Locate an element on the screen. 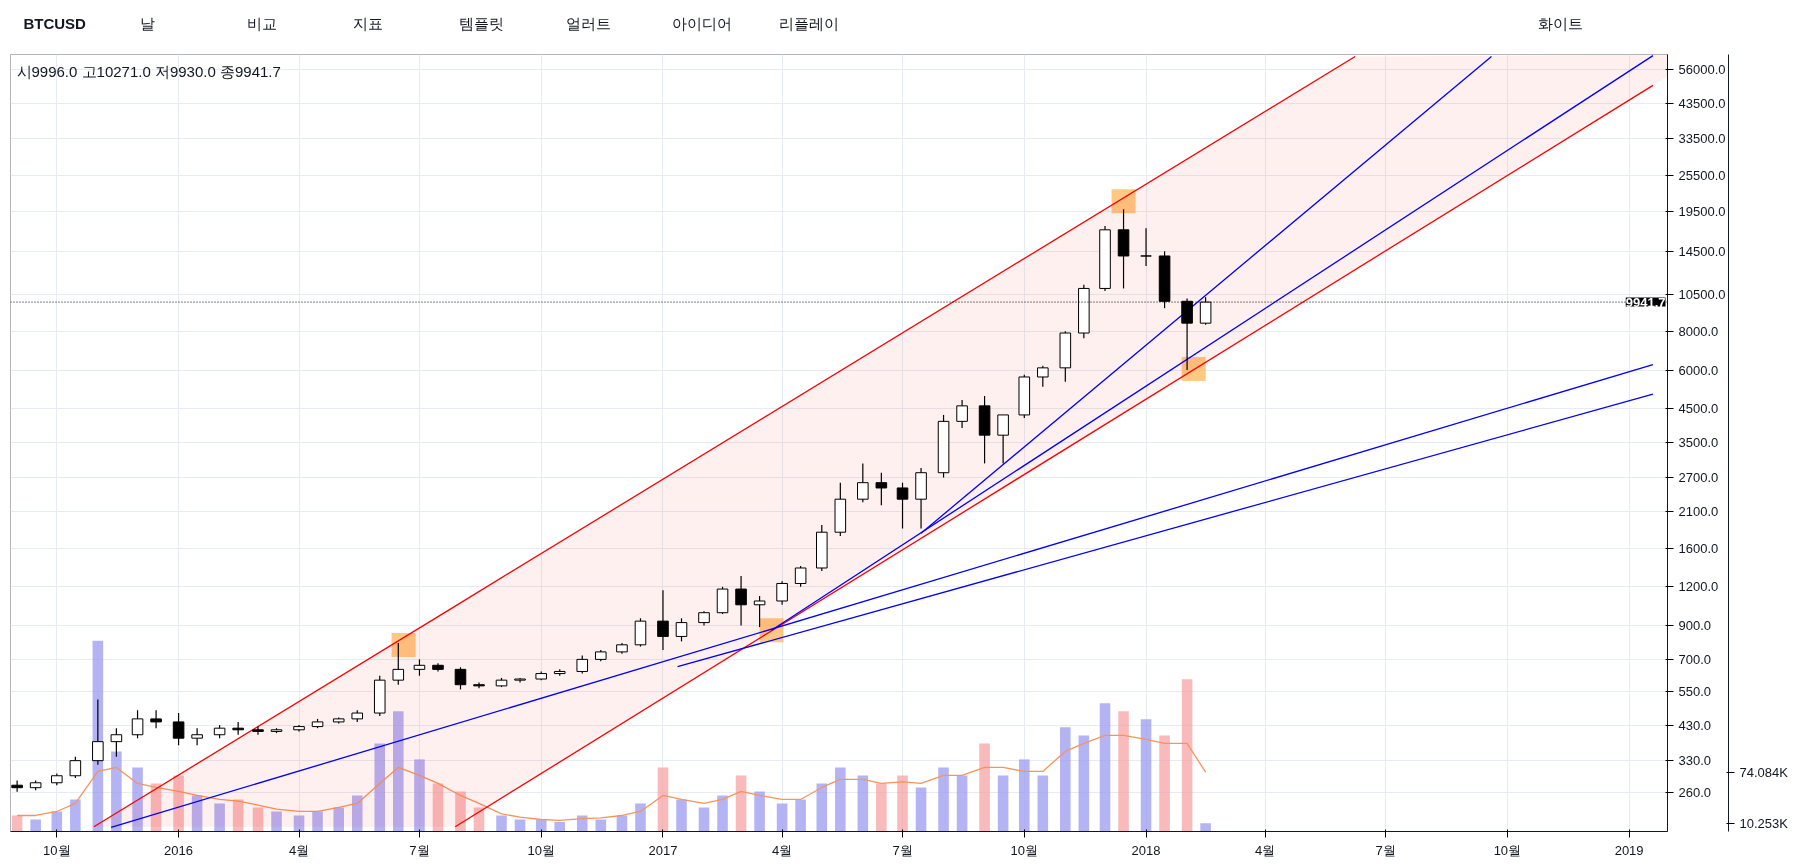 The image size is (1800, 868). y-tick-label: 430.0 is located at coordinates (1695, 725).